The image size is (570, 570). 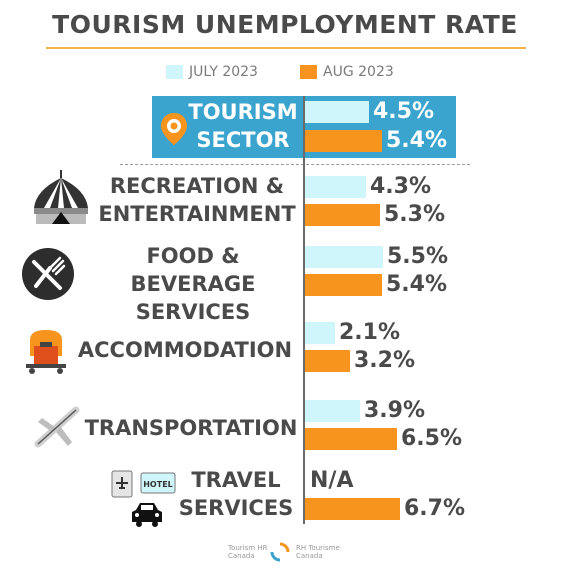 What do you see at coordinates (358, 72) in the screenshot?
I see `legend-label-aug: AUG 2023` at bounding box center [358, 72].